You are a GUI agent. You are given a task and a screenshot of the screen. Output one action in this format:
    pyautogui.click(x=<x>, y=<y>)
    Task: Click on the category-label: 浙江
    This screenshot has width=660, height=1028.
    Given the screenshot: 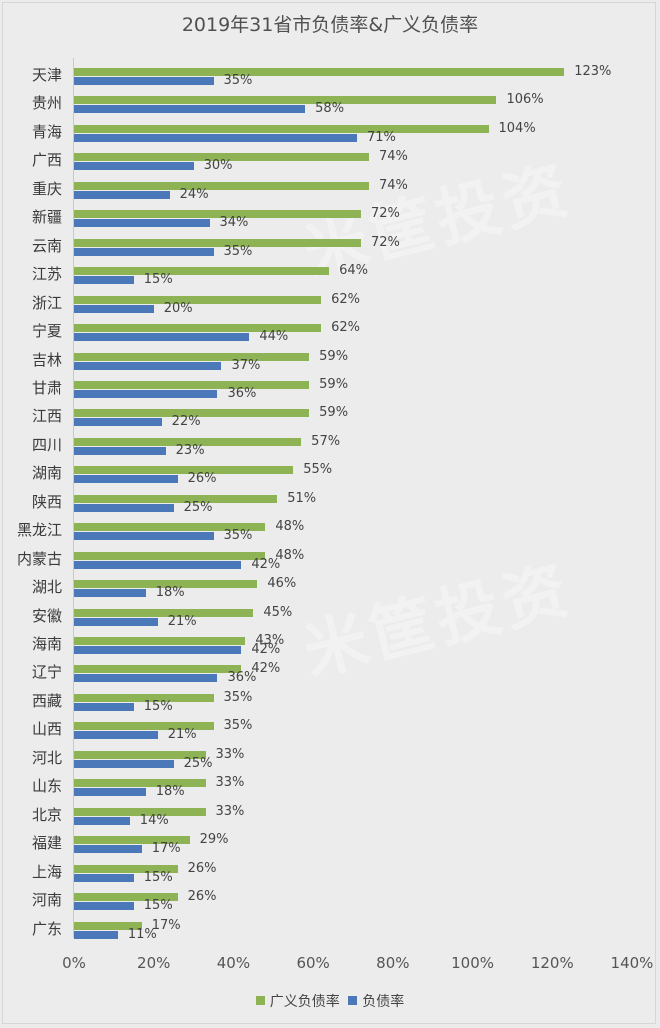 What is the action you would take?
    pyautogui.click(x=46, y=302)
    